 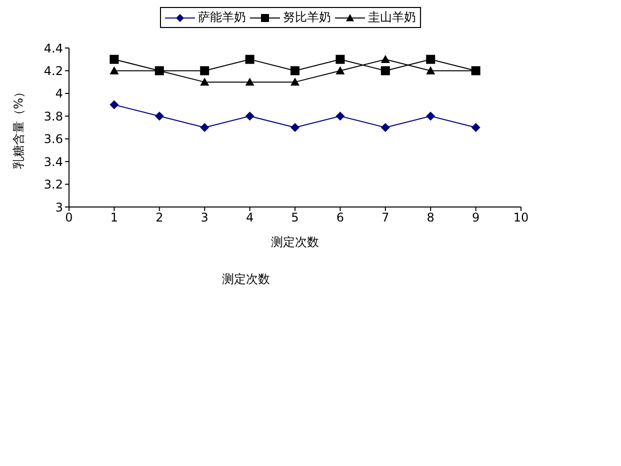 I want to click on legend-label: 圭山羊奶, so click(x=391, y=17).